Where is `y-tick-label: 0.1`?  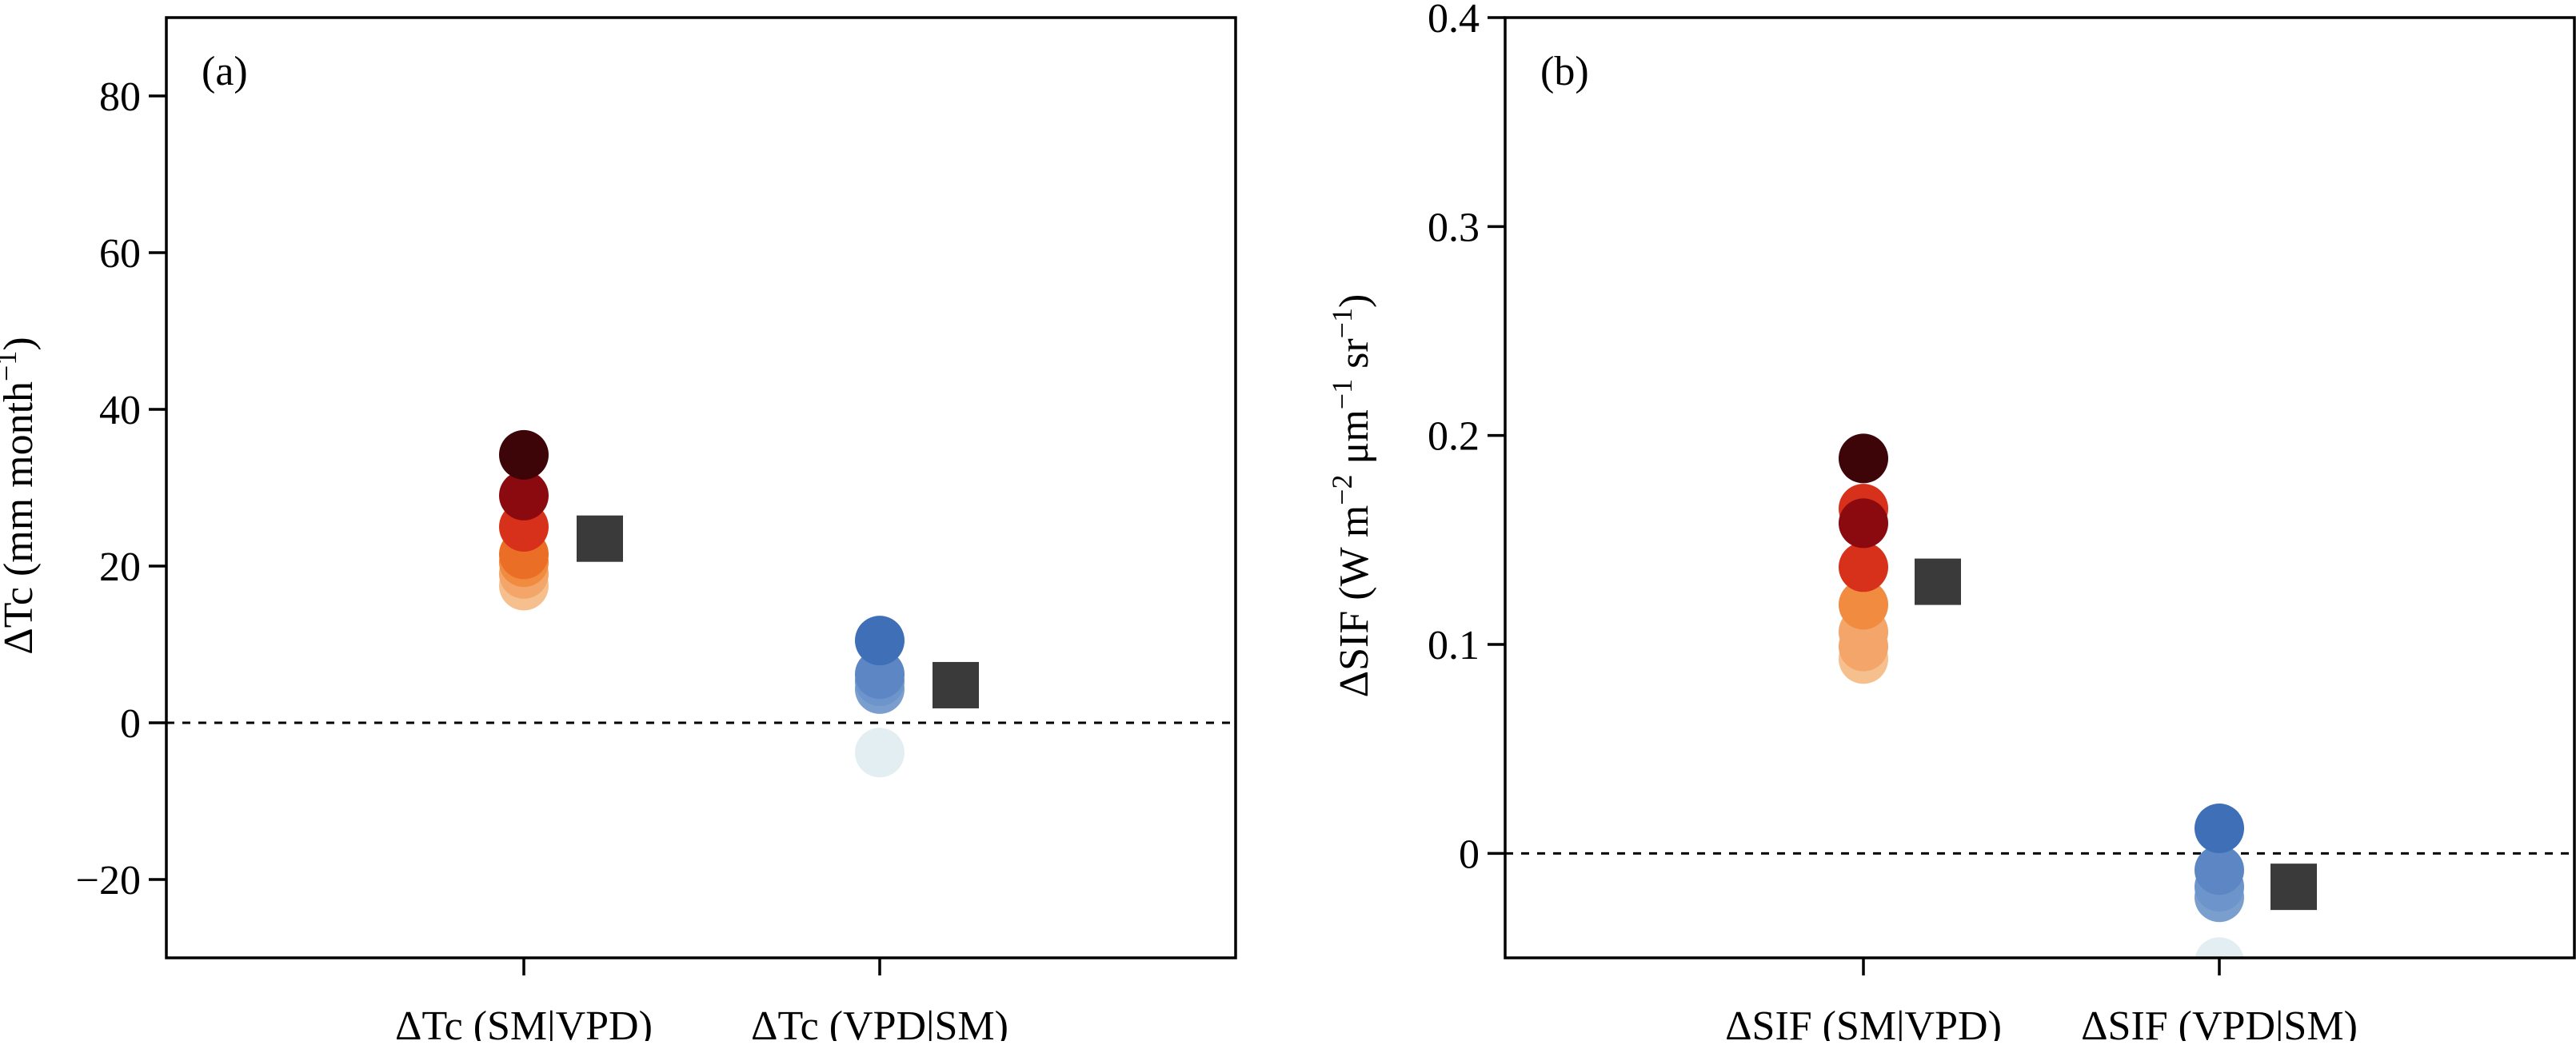
y-tick-label: 0.1 is located at coordinates (1454, 645).